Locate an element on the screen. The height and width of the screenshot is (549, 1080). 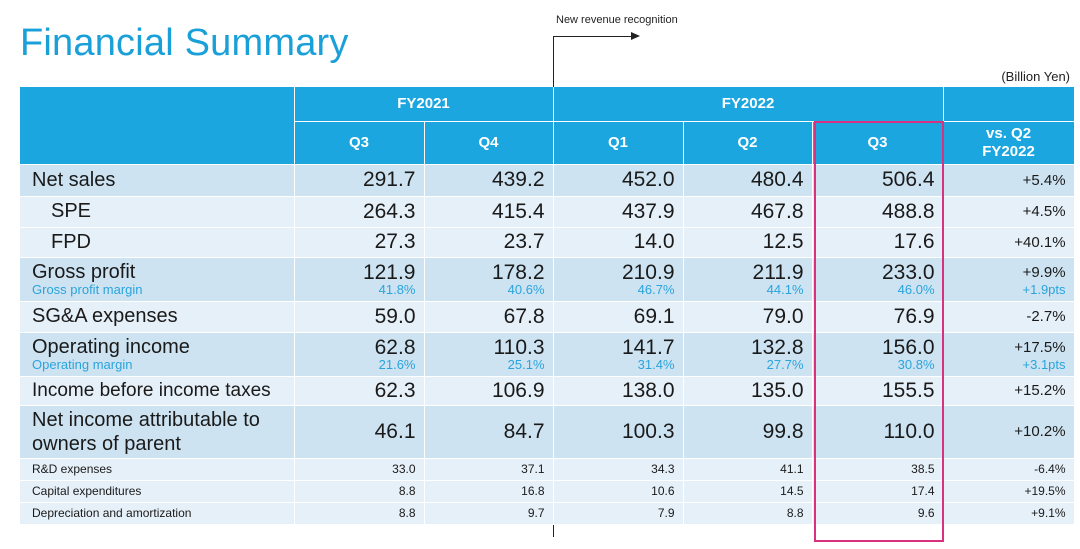
cell-value: 156.0 is located at coordinates (908, 347).